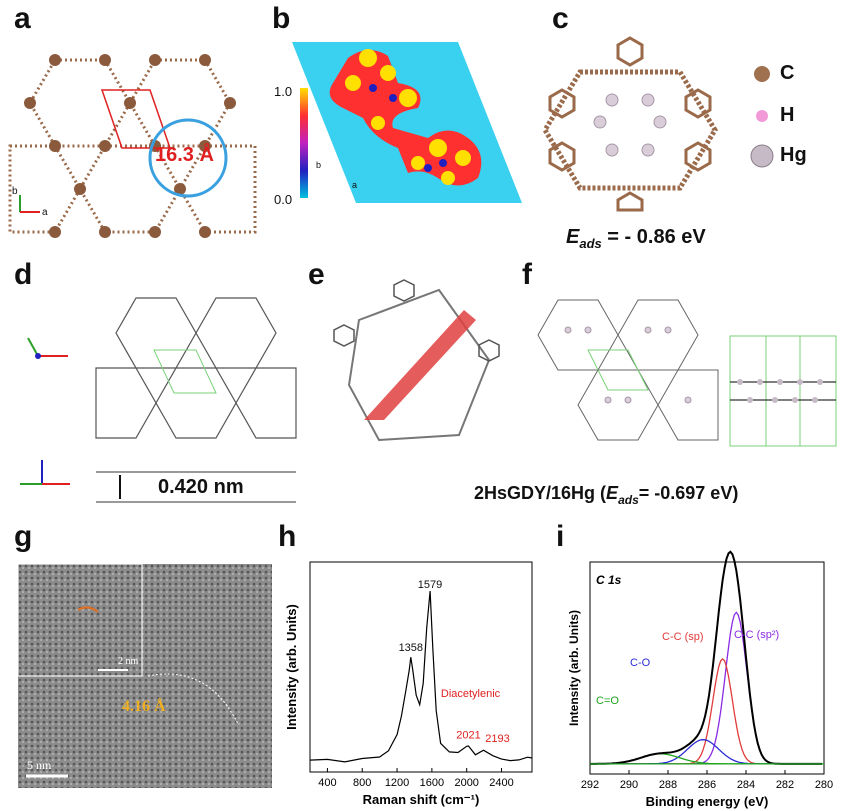 The image size is (844, 811). What do you see at coordinates (756, 635) in the screenshot?
I see `series-label: C-C (sp²)` at bounding box center [756, 635].